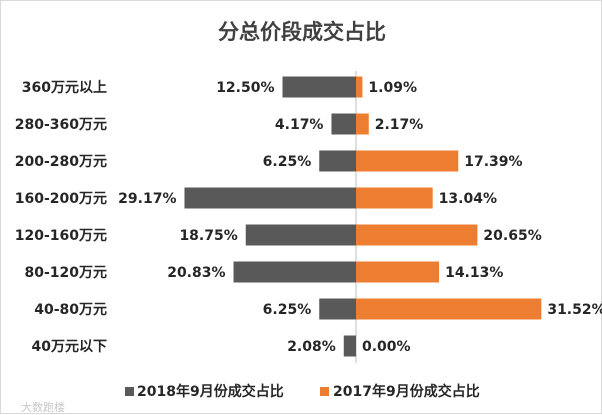  What do you see at coordinates (302, 32) in the screenshot?
I see `chart-title: 分总价段成交占比` at bounding box center [302, 32].